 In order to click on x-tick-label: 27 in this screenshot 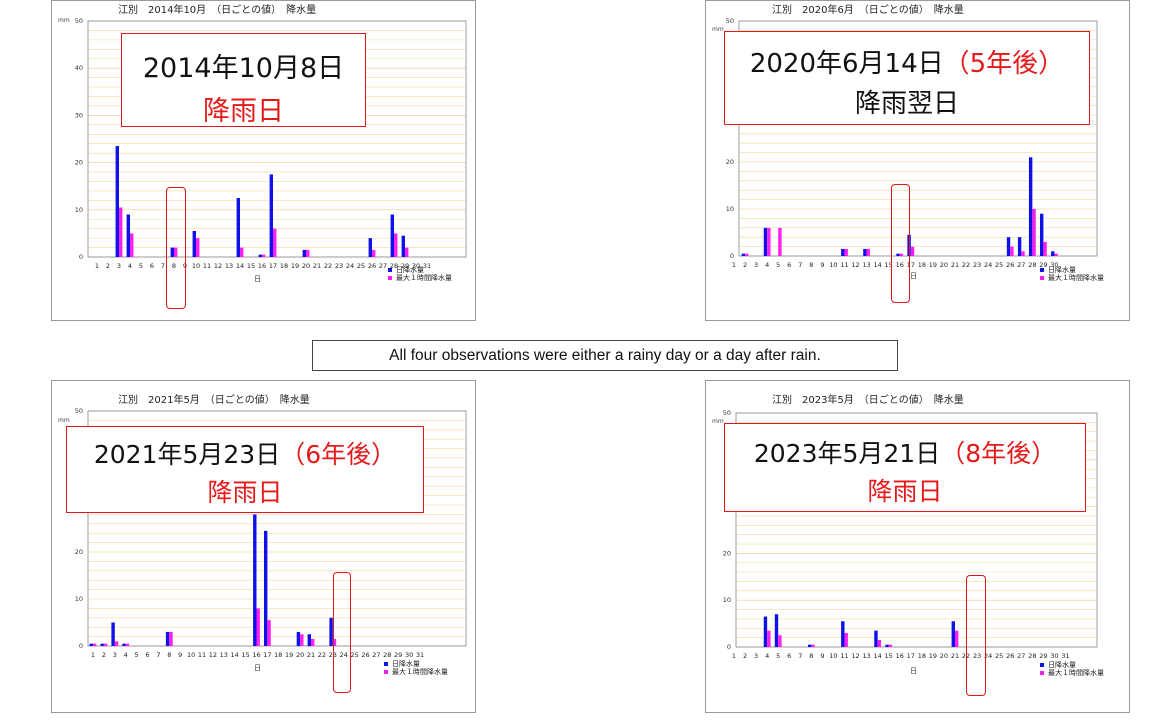, I will do `click(1021, 656)`.